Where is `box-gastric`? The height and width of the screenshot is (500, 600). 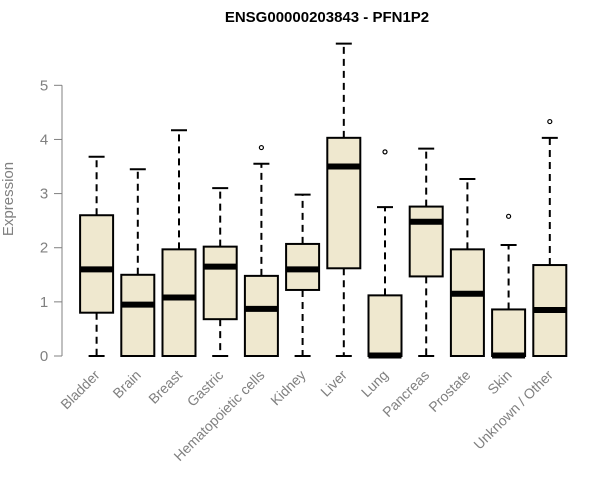
box-gastric is located at coordinates (220, 272).